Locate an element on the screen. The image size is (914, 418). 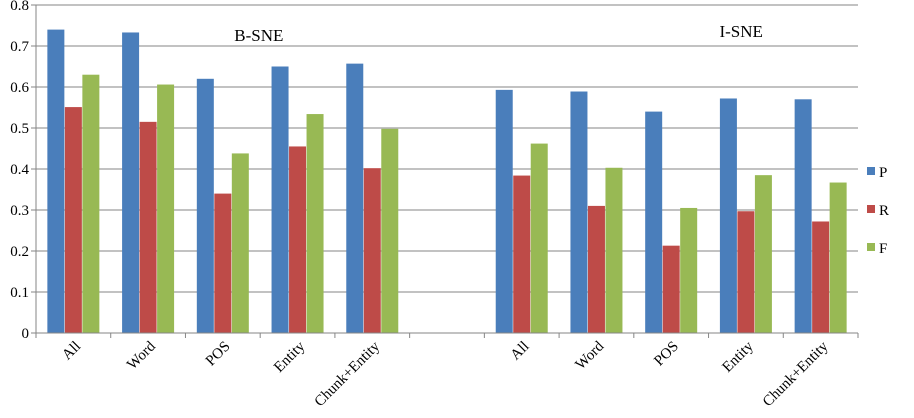
legend: P R F is located at coordinates (878, 211).